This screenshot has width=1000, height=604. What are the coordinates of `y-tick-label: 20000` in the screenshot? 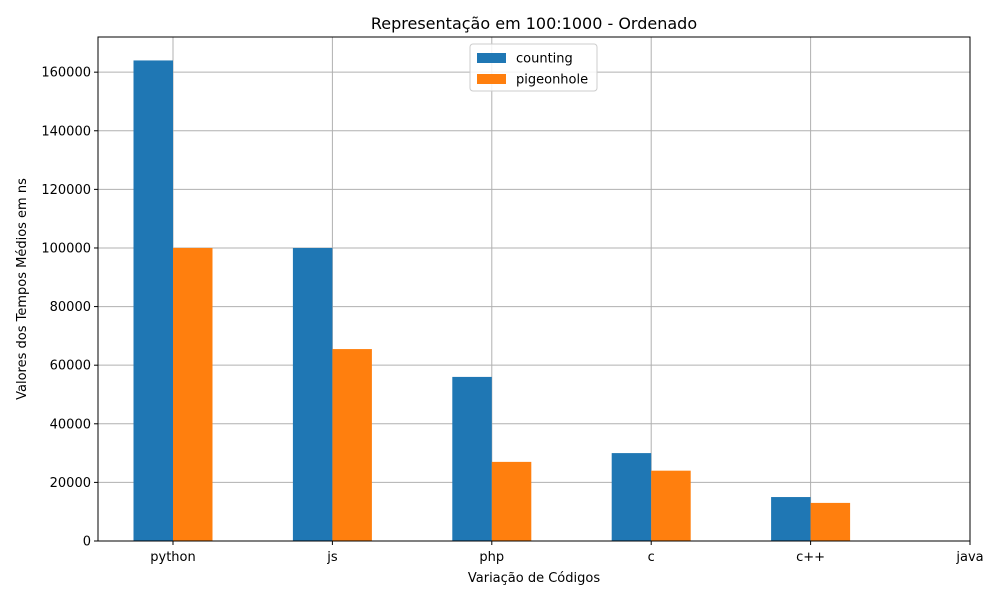 It's located at (70, 483).